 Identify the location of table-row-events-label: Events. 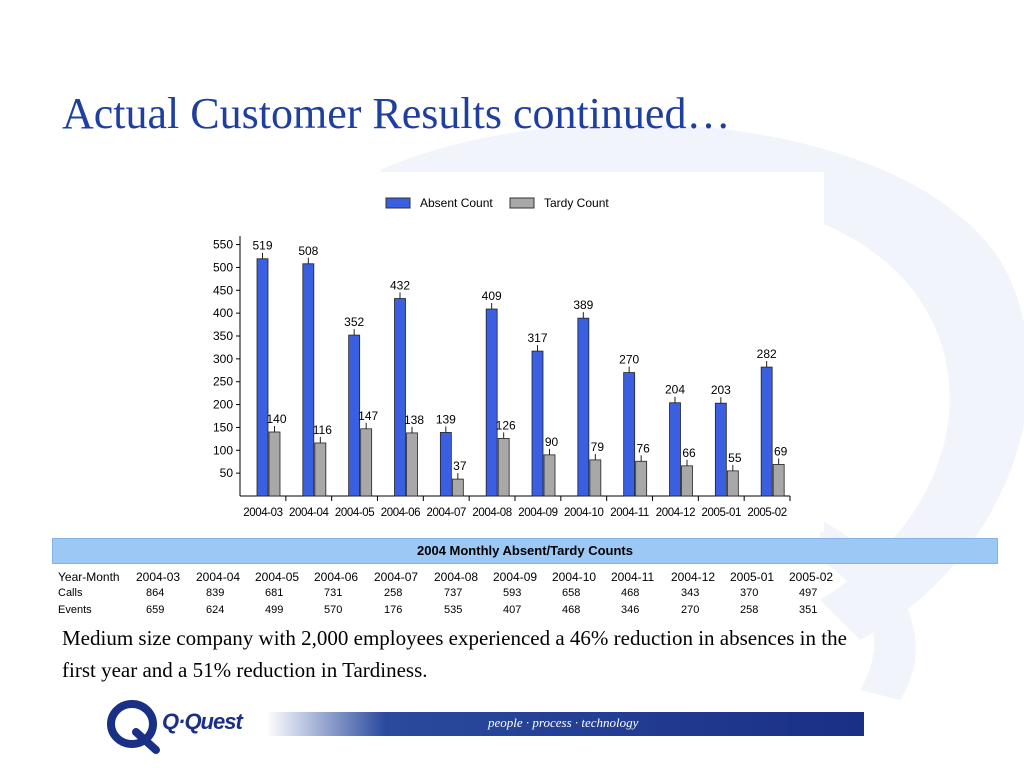
(75, 610).